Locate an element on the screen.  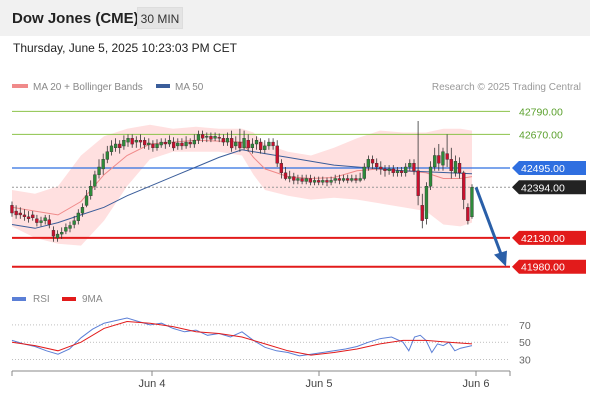
rsi-legend: RSI 9MA is located at coordinates (57, 299).